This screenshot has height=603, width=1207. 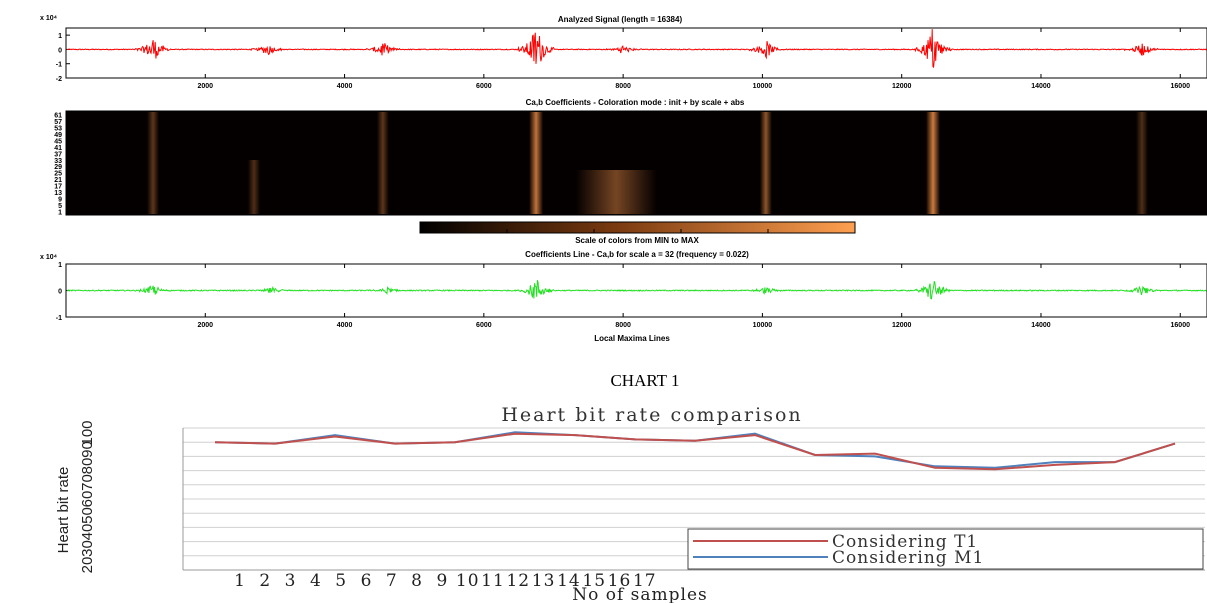 What do you see at coordinates (620, 581) in the screenshot?
I see `heart-rate-x-tick: 16` at bounding box center [620, 581].